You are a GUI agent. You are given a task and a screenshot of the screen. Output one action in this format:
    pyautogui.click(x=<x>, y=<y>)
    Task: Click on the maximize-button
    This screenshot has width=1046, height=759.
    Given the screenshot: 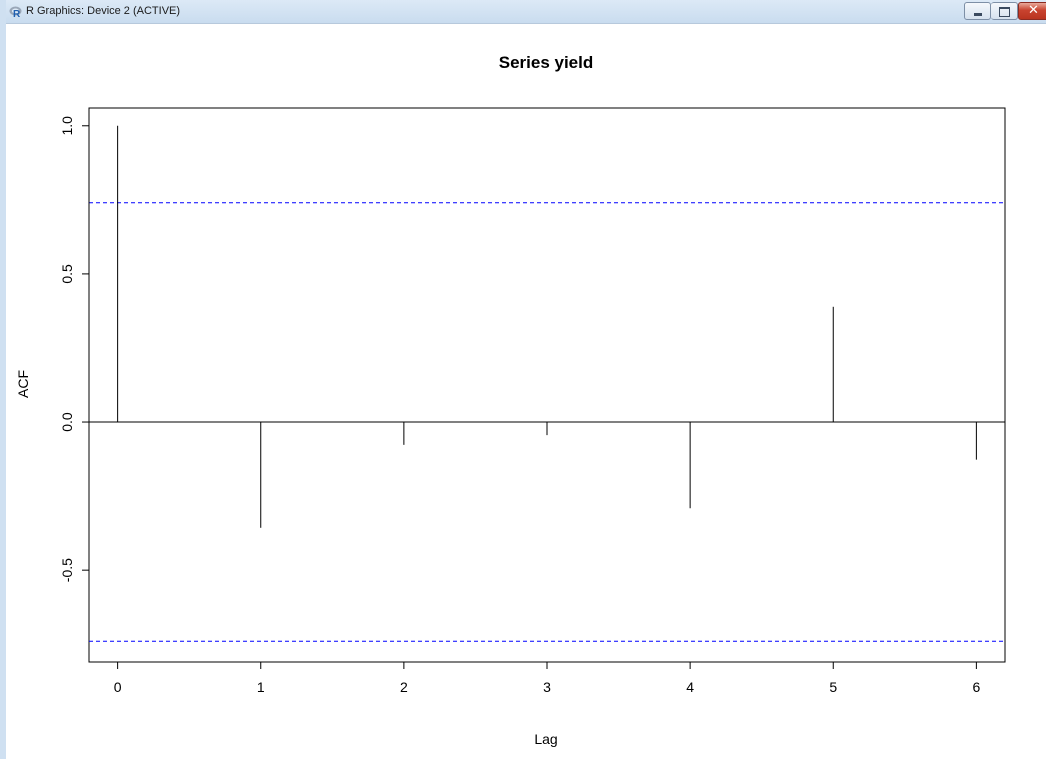 What is the action you would take?
    pyautogui.click(x=1004, y=11)
    